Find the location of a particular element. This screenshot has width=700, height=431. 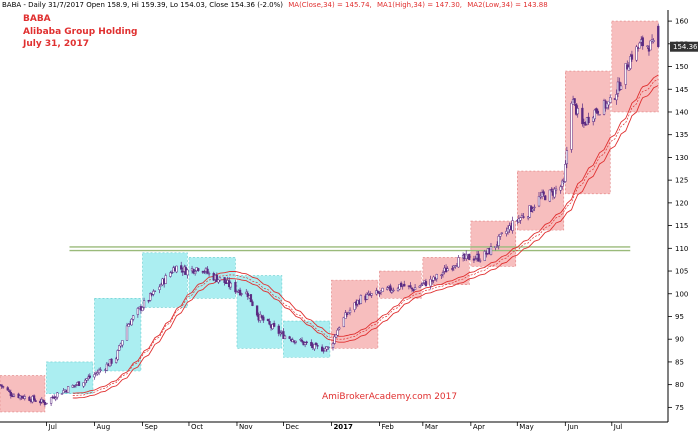

y-tick-label-15: 150 is located at coordinates (681, 67).